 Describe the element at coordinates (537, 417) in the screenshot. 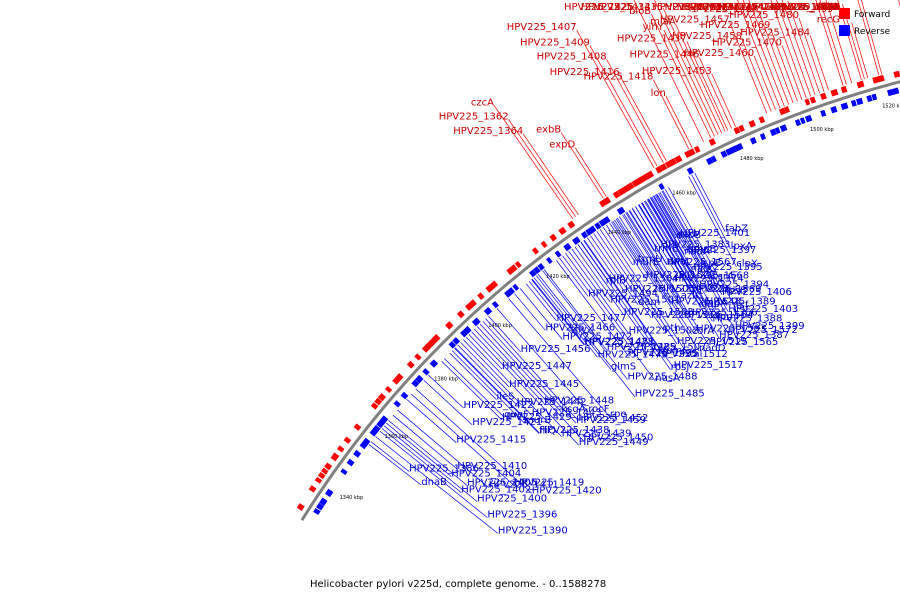

I see `reverse-gene-label: HPV225_1429` at that location.